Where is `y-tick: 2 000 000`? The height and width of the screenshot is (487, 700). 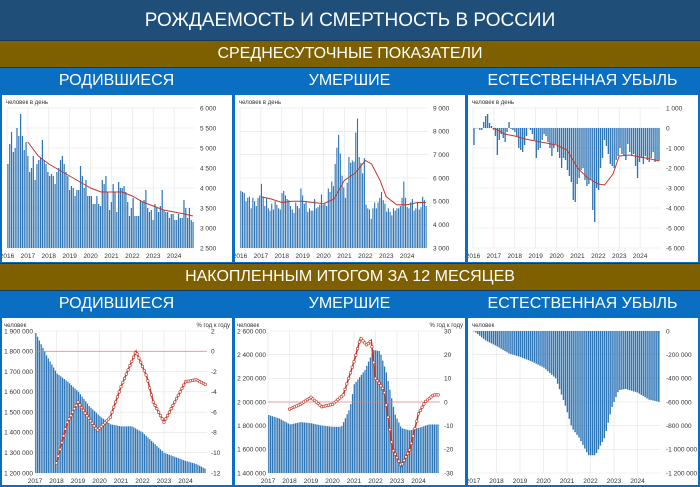 y-tick: 2 000 000 is located at coordinates (251, 402).